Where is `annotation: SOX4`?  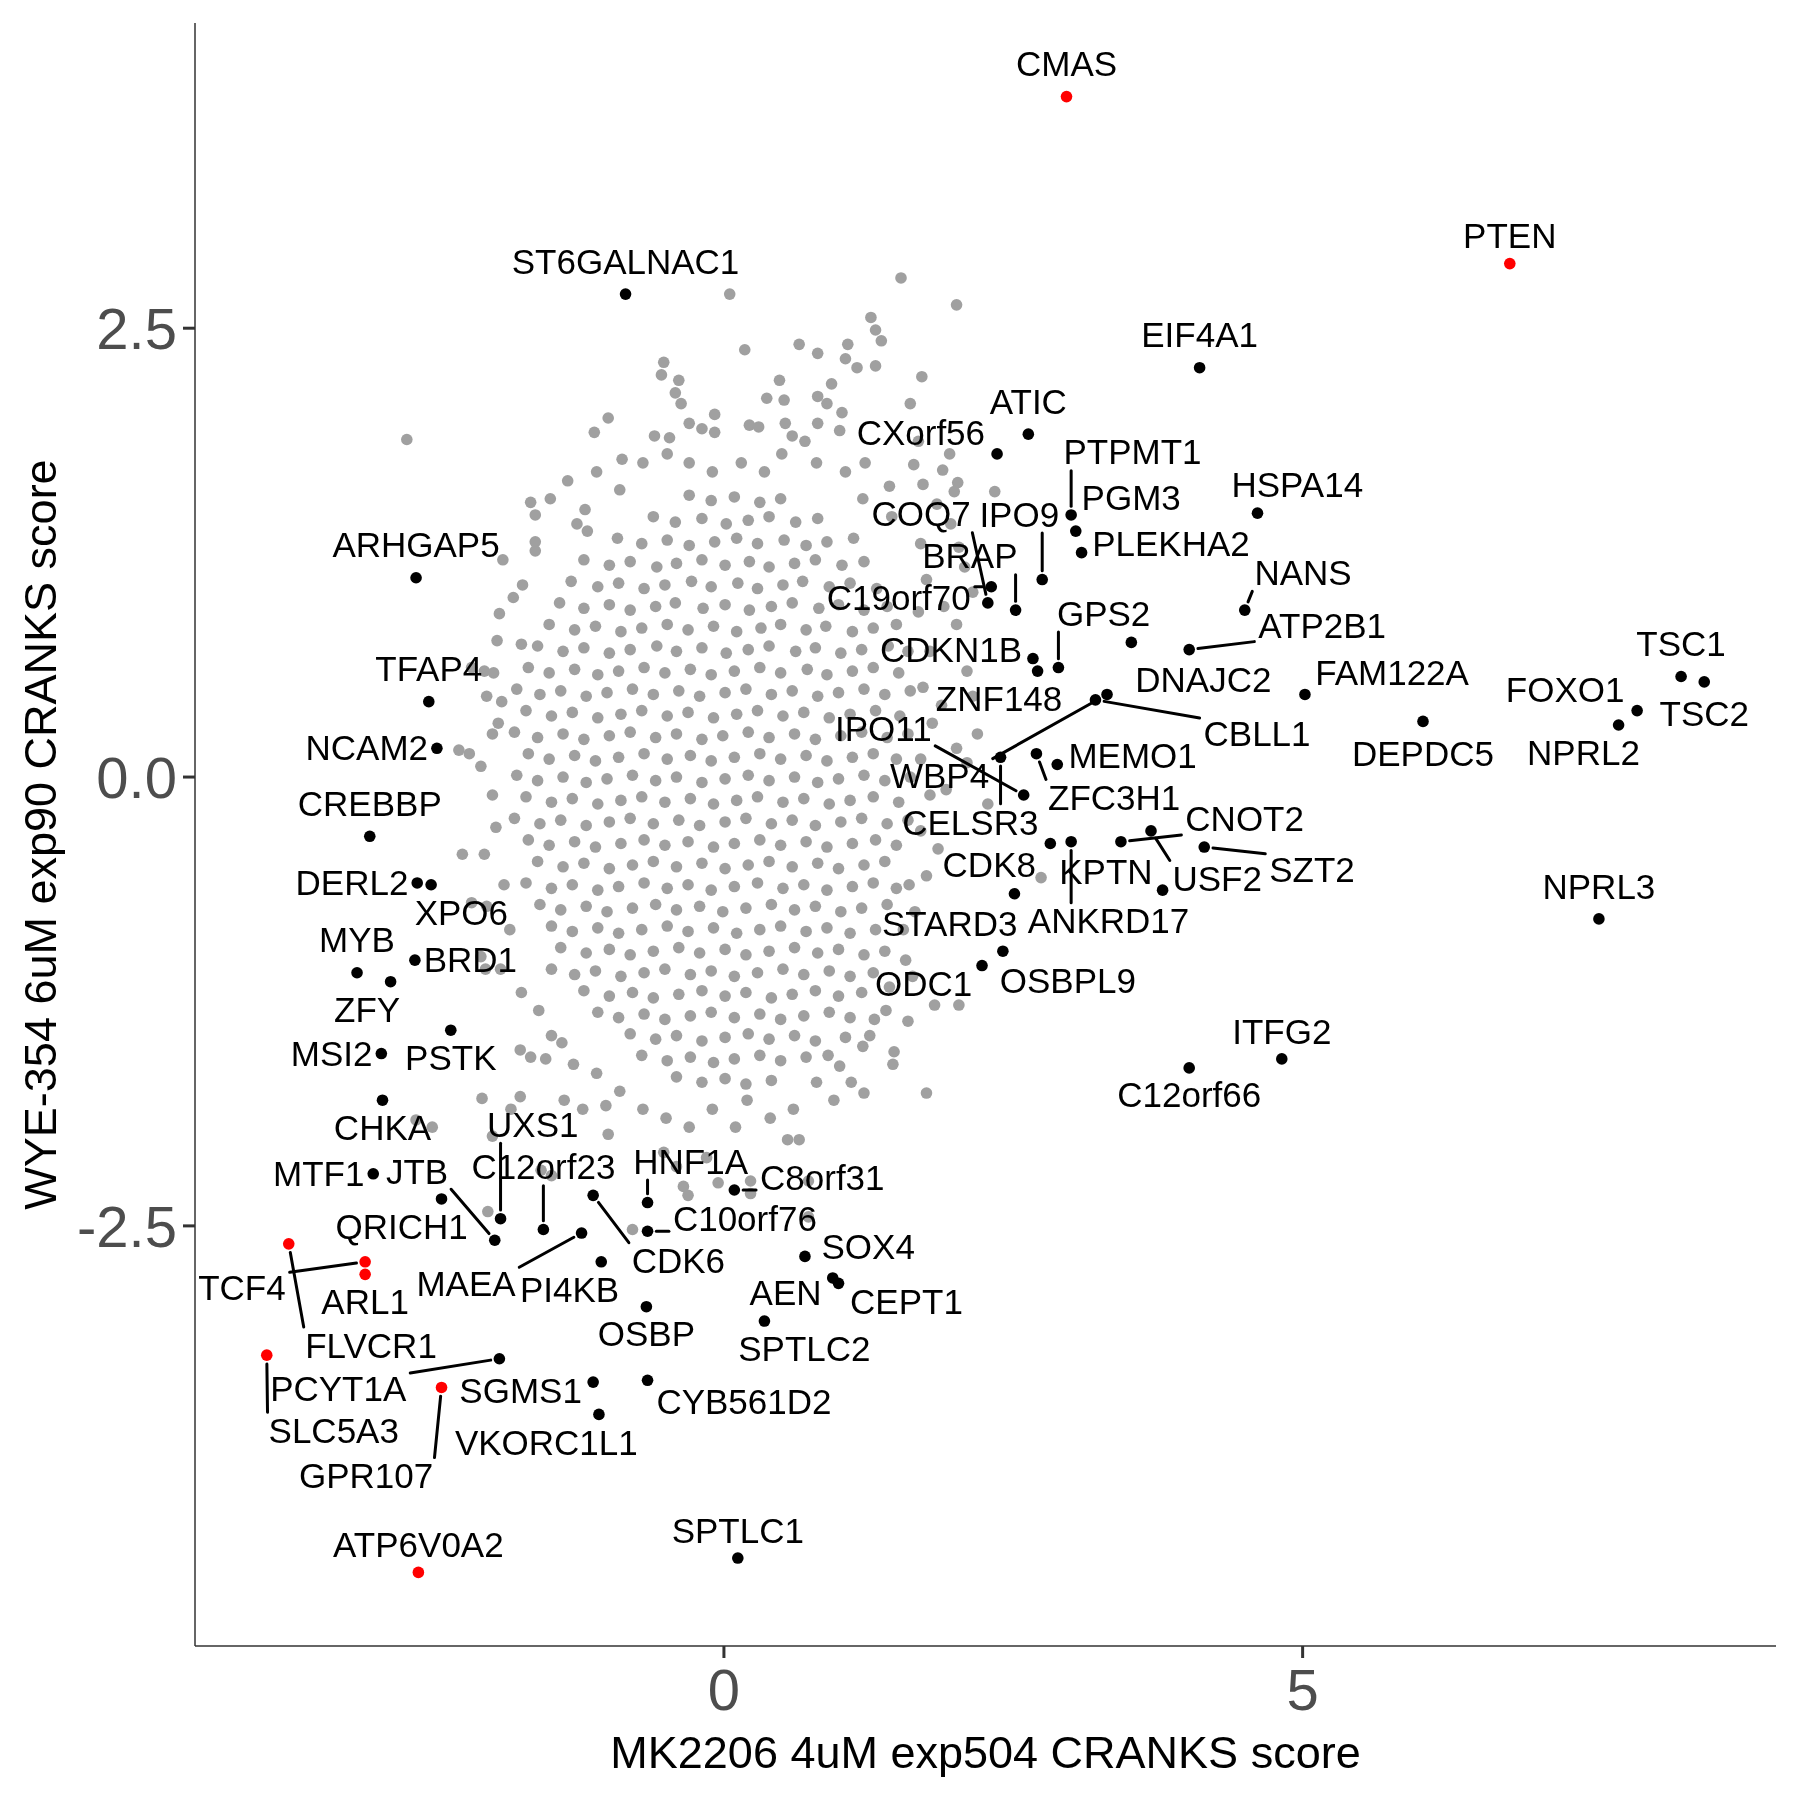 annotation: SOX4 is located at coordinates (868, 1246).